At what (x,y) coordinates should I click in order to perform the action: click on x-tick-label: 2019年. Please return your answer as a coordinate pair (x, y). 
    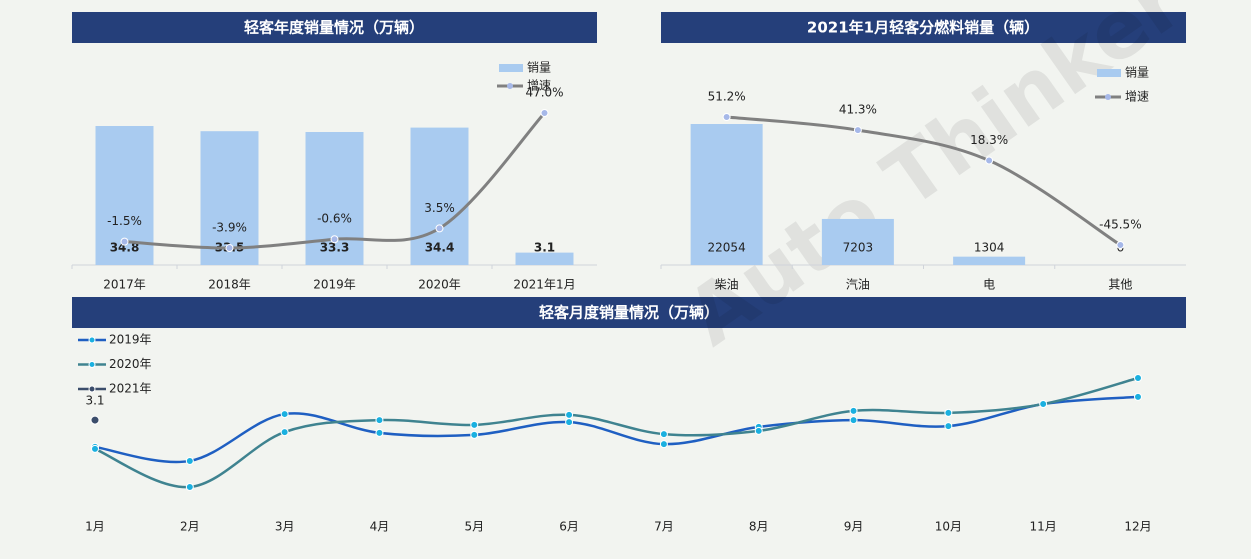
    Looking at the image, I should click on (334, 285).